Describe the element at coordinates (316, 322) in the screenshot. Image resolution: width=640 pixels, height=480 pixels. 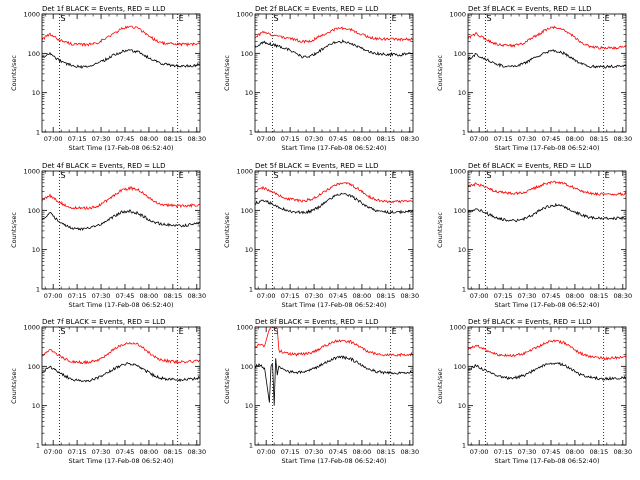
I see `panel-title: Det 8f BLACK = Events, RED = LLD` at that location.